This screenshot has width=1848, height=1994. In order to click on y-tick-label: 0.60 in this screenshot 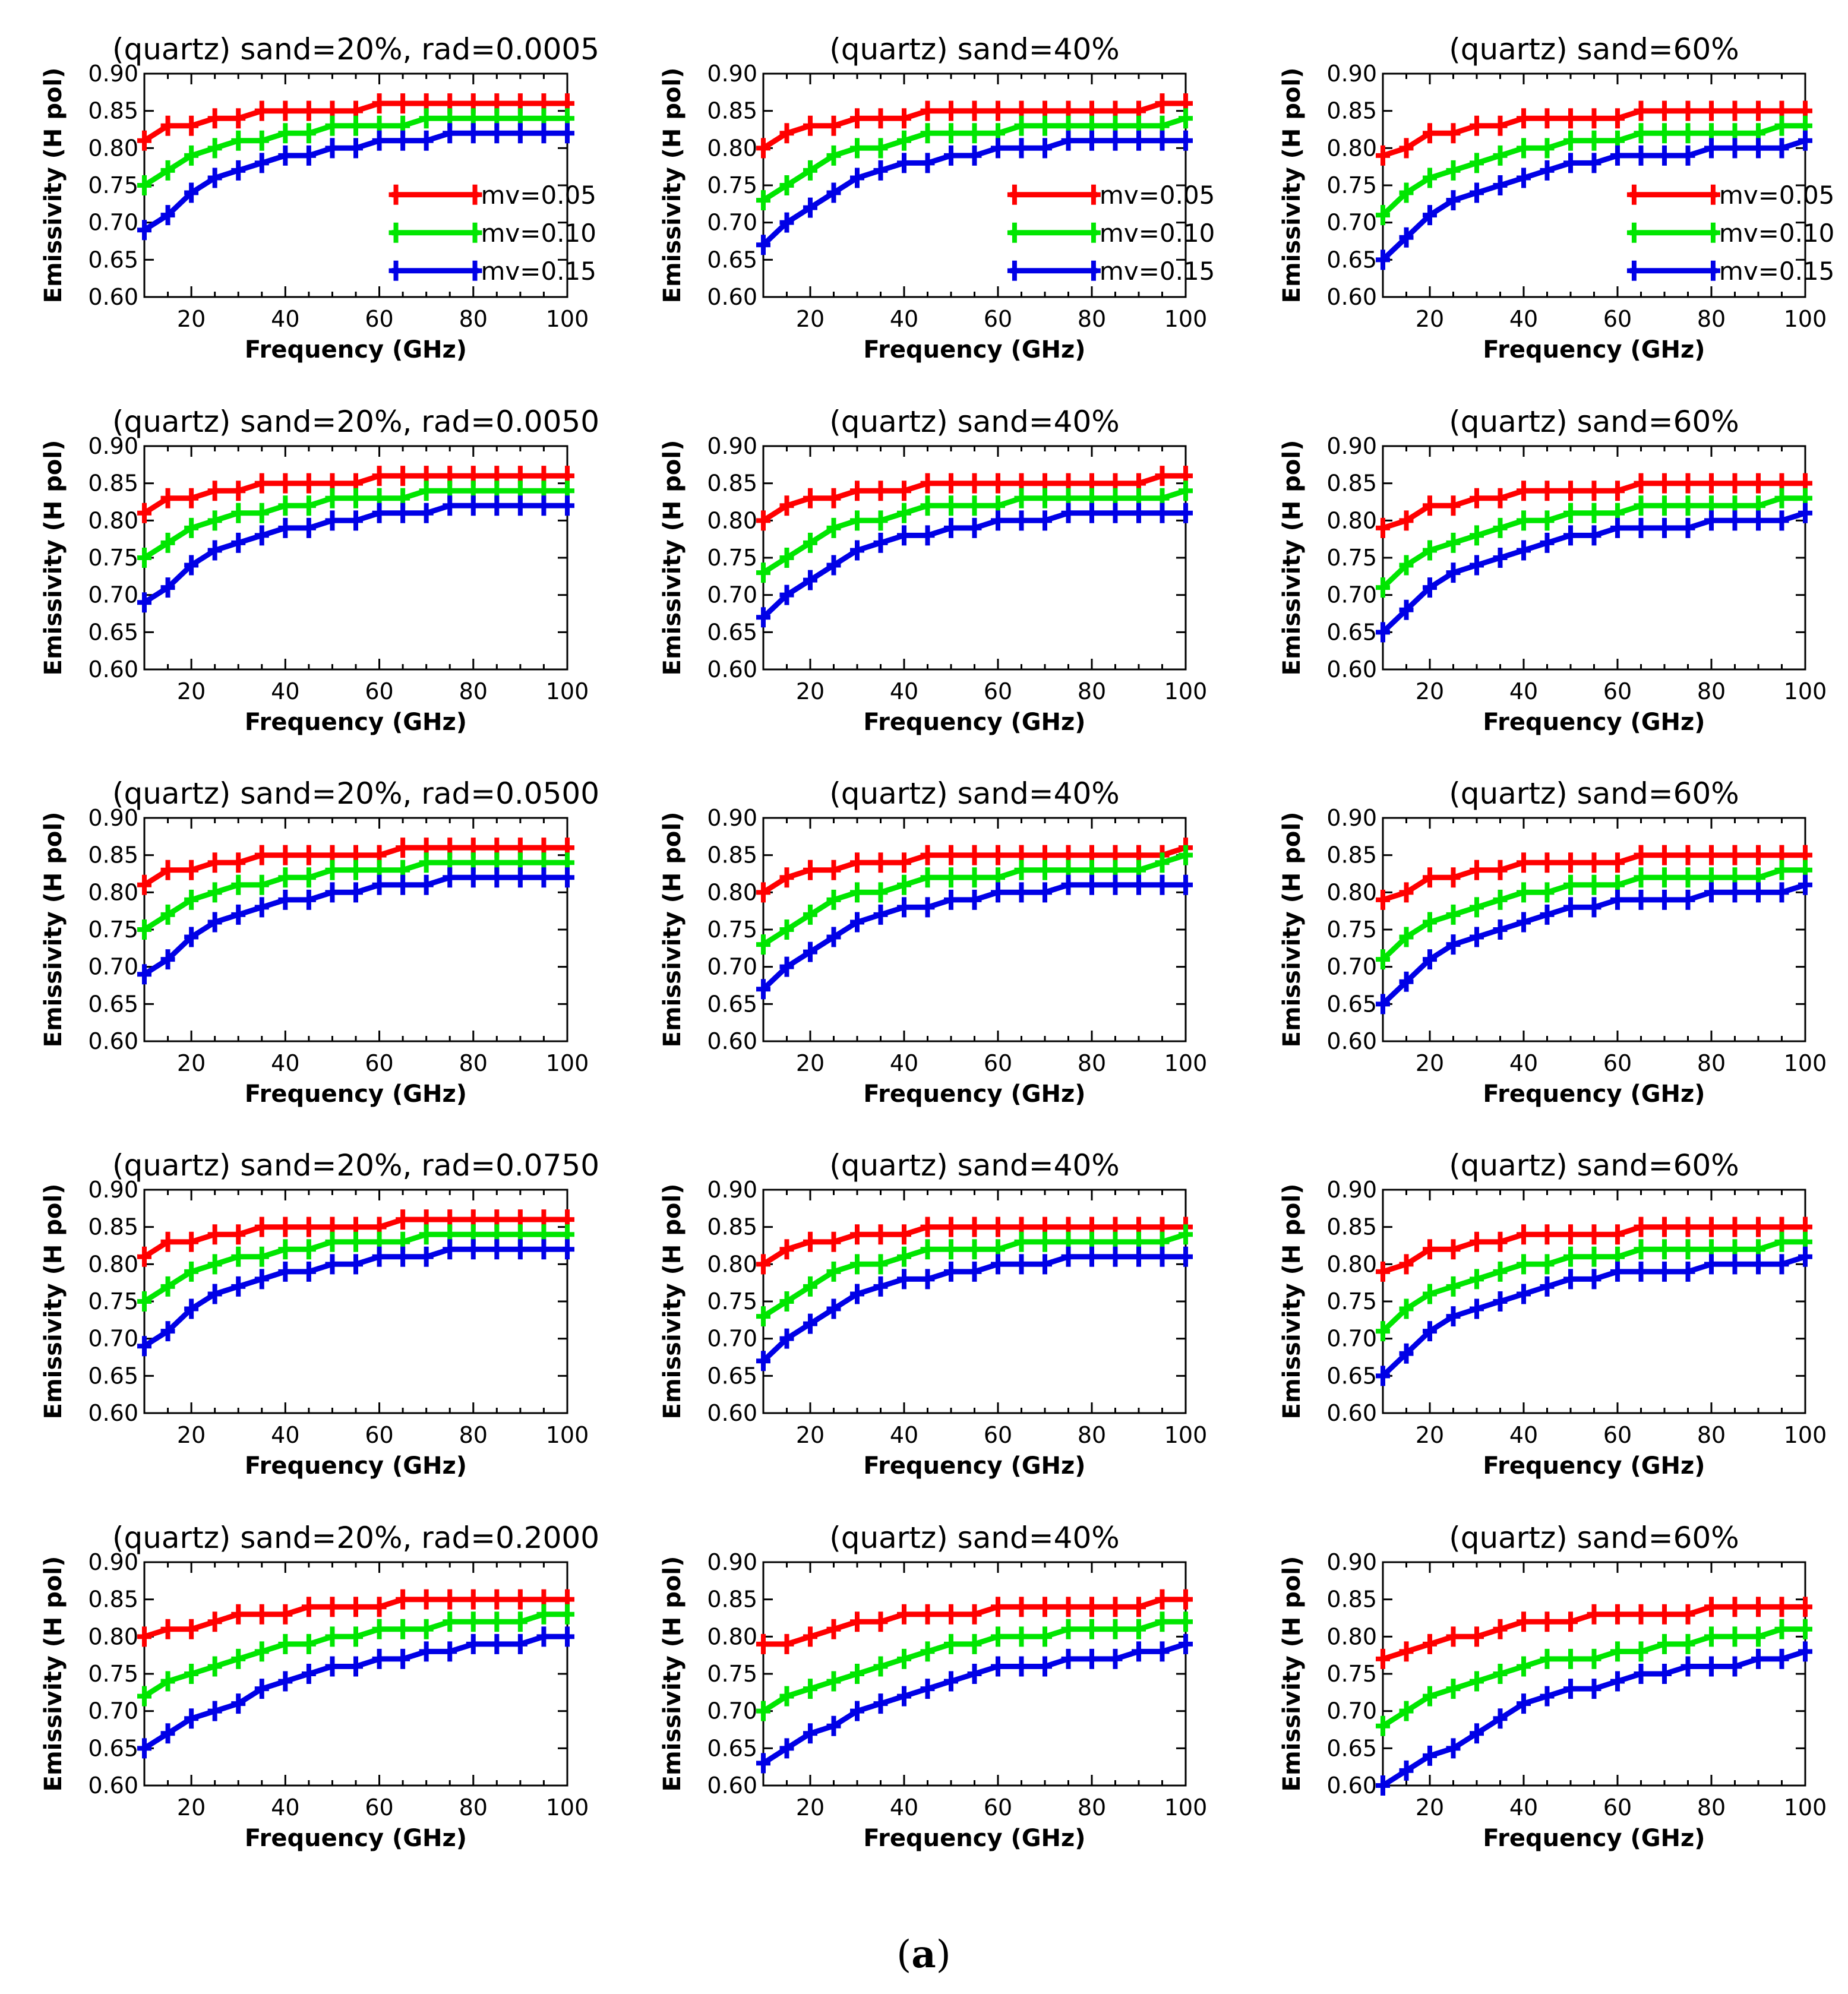, I will do `click(1352, 669)`.